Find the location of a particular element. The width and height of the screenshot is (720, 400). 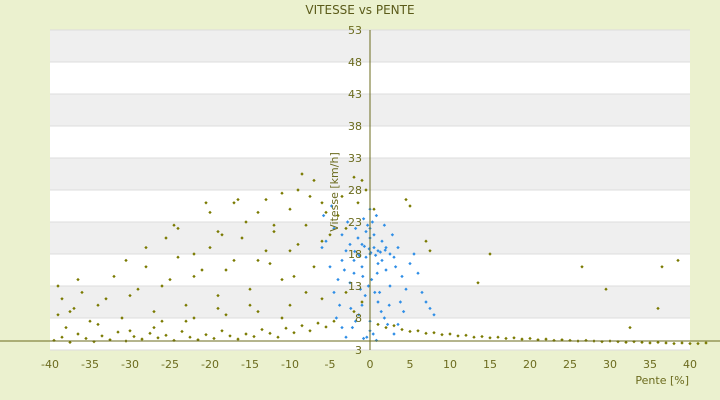

y-tick-label: 53 is located at coordinates (355, 30).